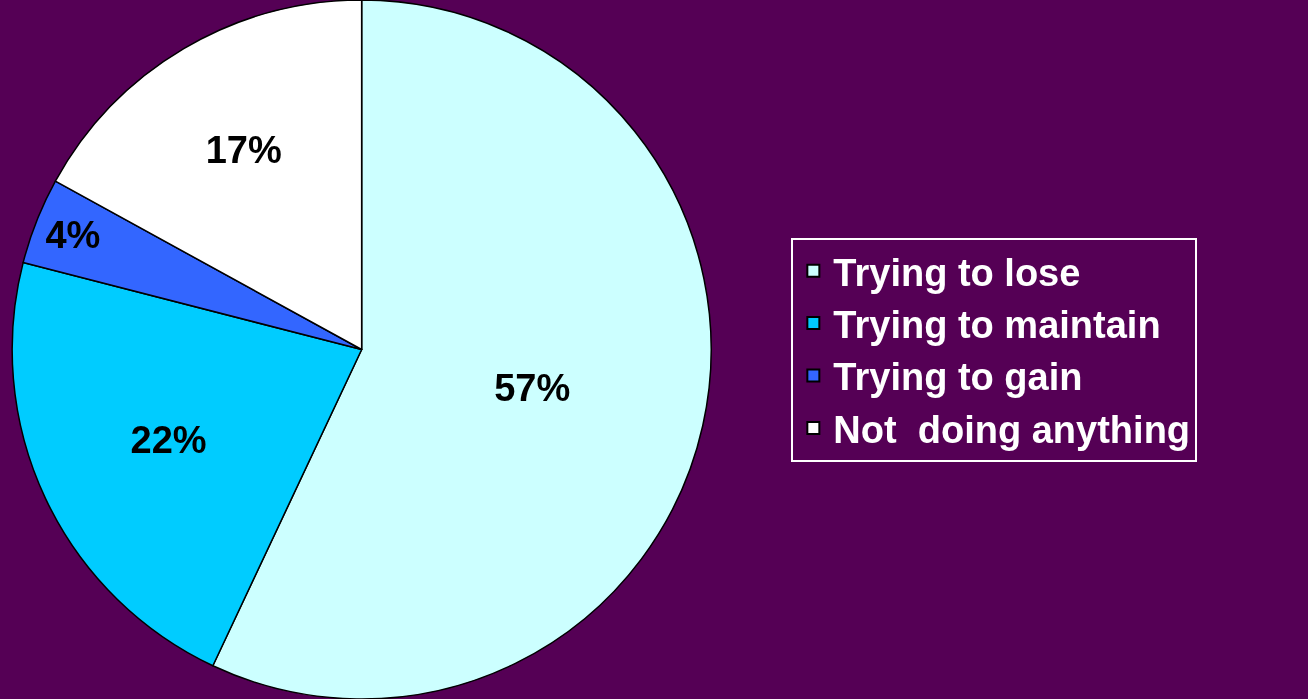 This screenshot has width=1308, height=699. Describe the element at coordinates (957, 272) in the screenshot. I see `legend-label: Trying to lose` at that location.